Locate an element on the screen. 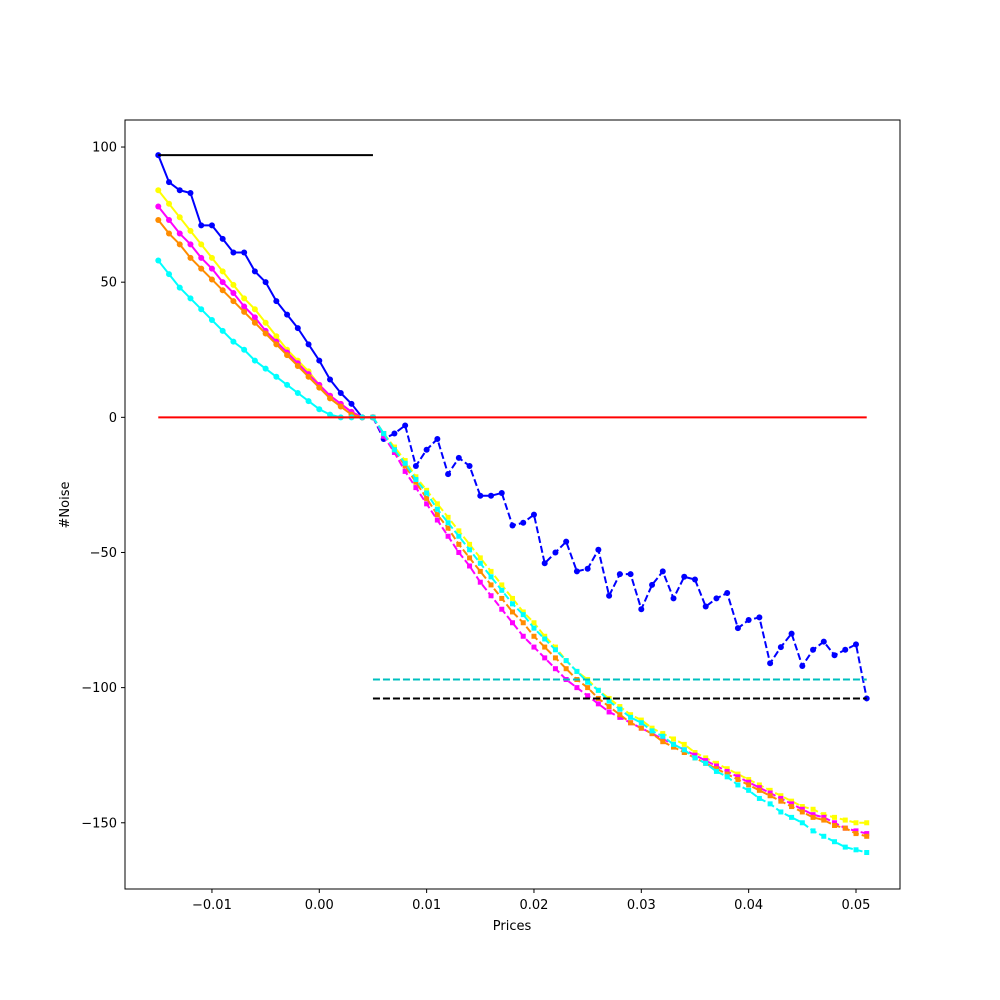  y-tick-label: −100 is located at coordinates (99, 688).